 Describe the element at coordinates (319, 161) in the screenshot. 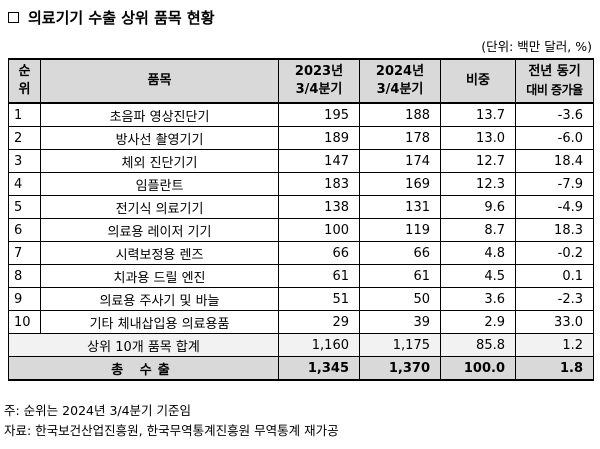

I see `row-2023: 147` at that location.